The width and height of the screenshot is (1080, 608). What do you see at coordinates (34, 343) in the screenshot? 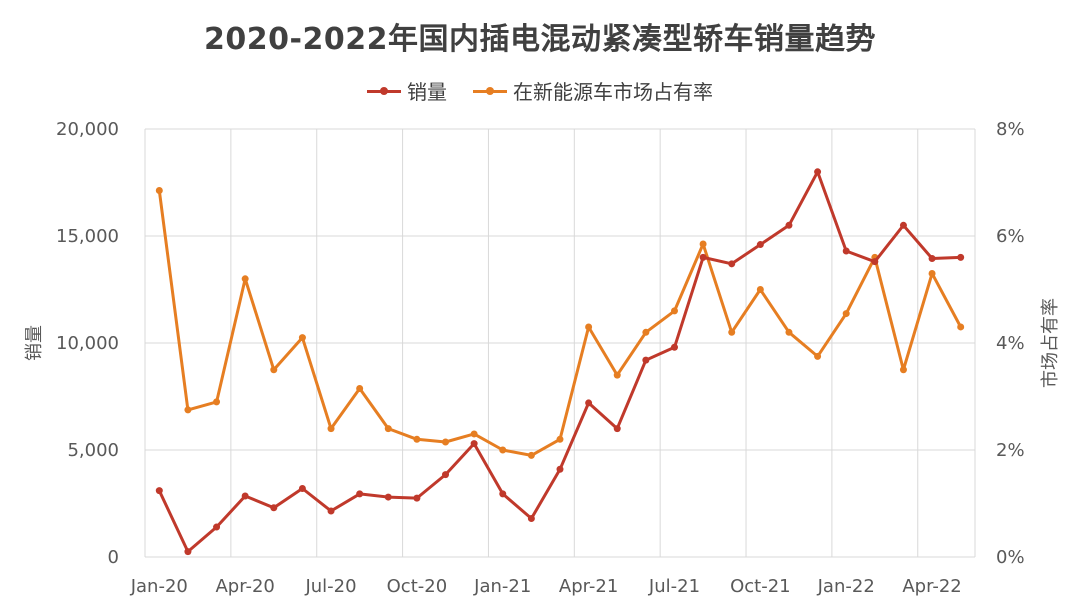
I see `y-axis-title: 销量` at bounding box center [34, 343].